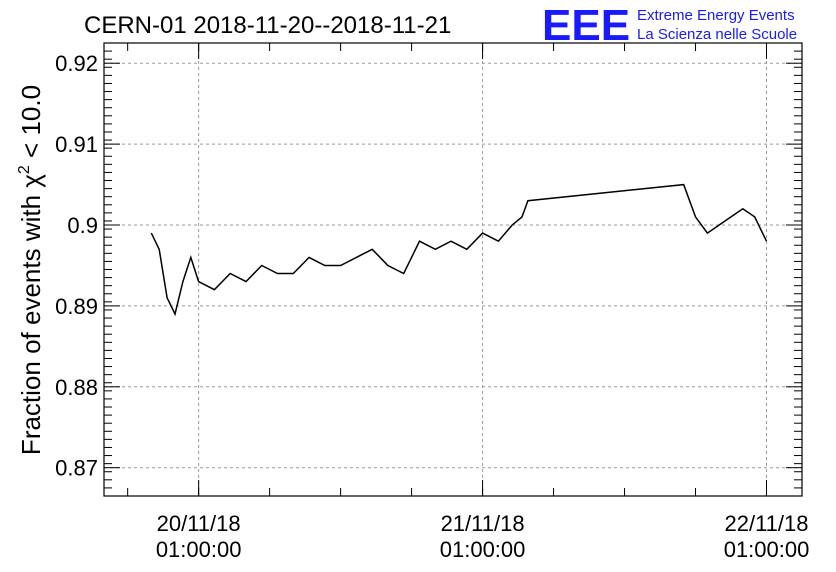 The width and height of the screenshot is (836, 572). What do you see at coordinates (586, 25) in the screenshot?
I see `logo-mark: EEE` at bounding box center [586, 25].